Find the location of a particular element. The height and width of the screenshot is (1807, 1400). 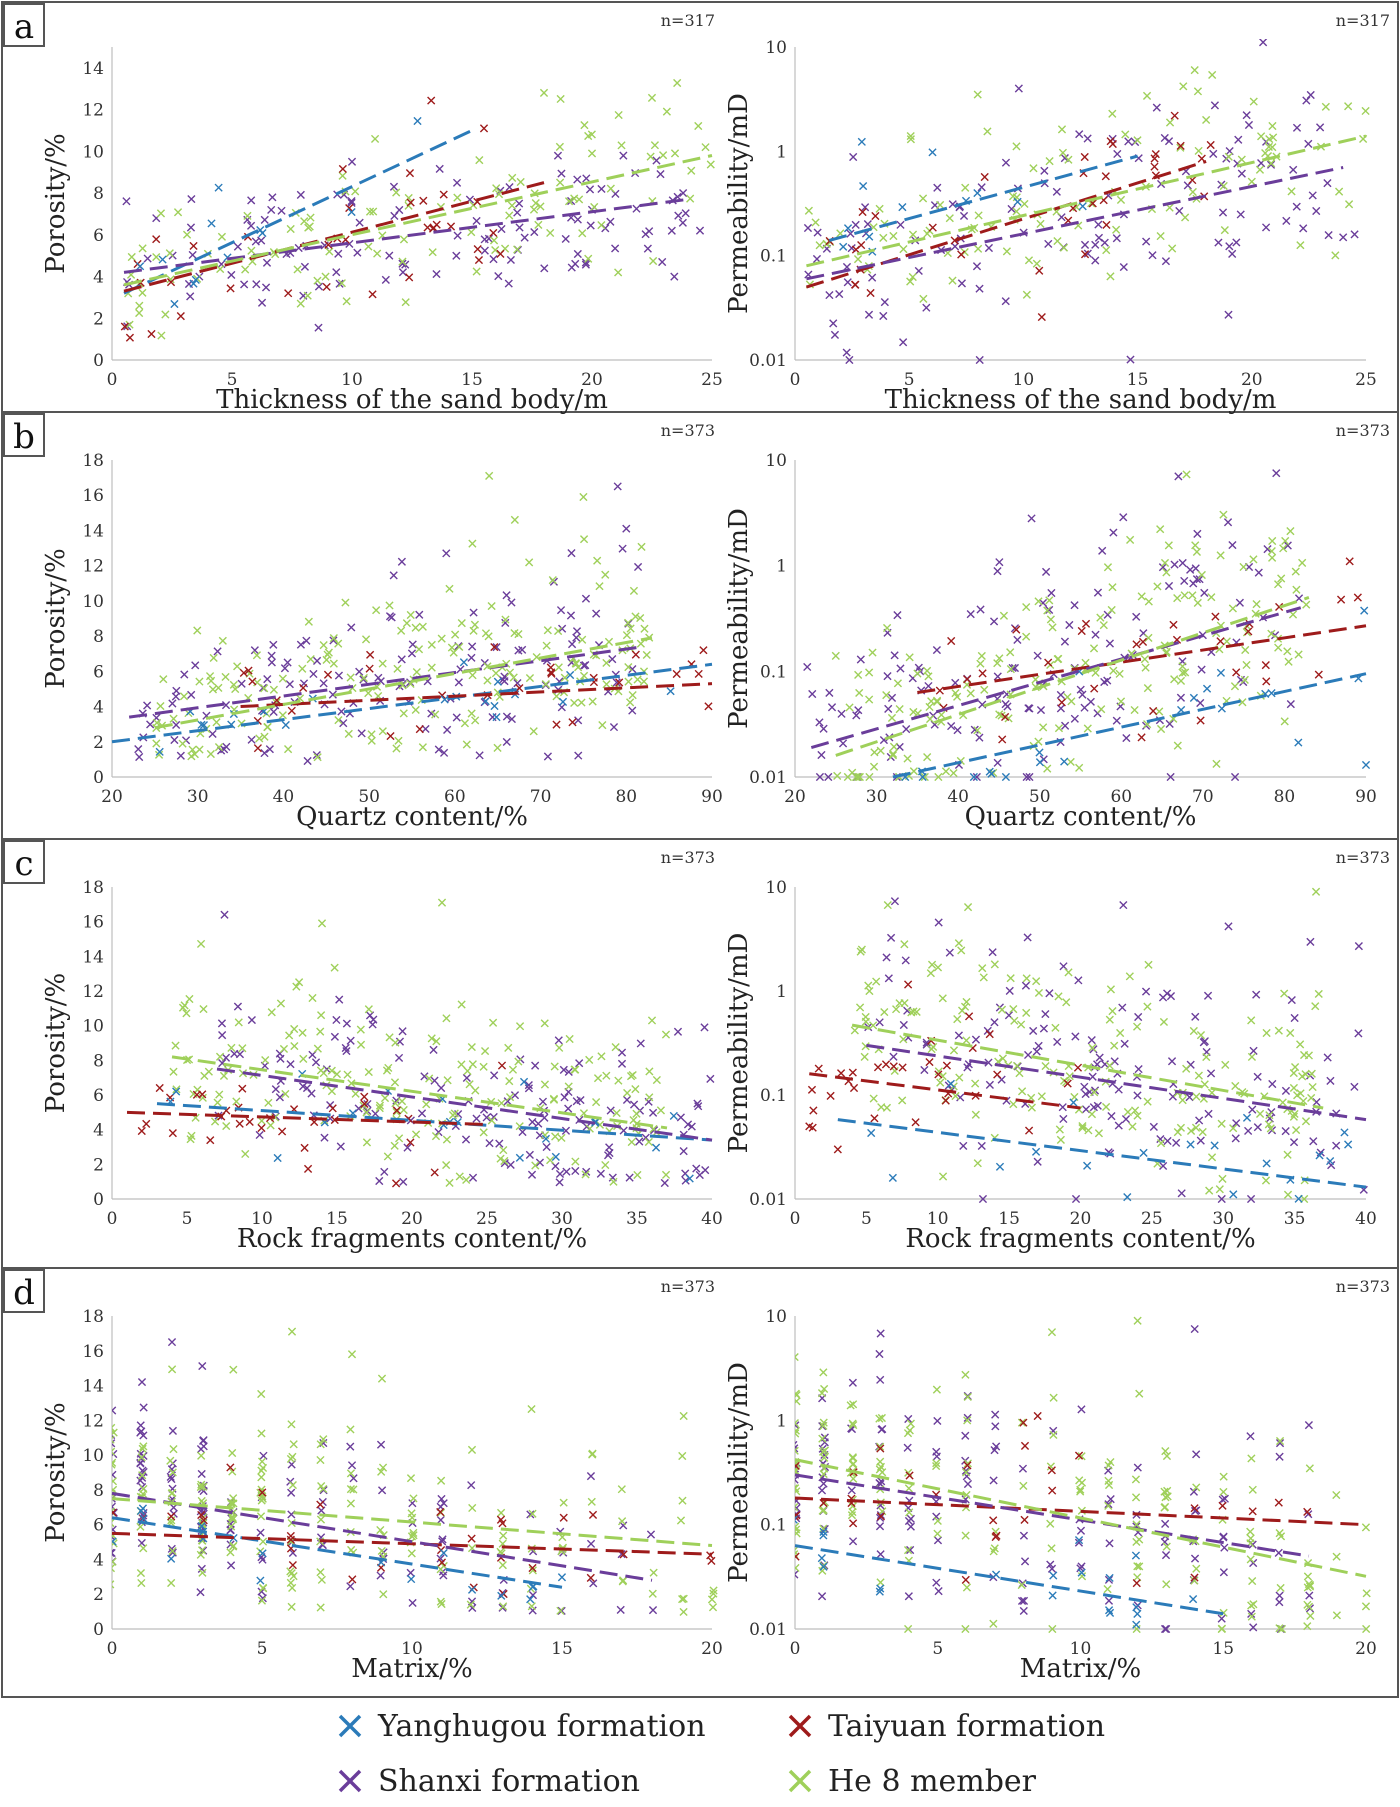

x-tick-label: 10 is located at coordinates (412, 1649).